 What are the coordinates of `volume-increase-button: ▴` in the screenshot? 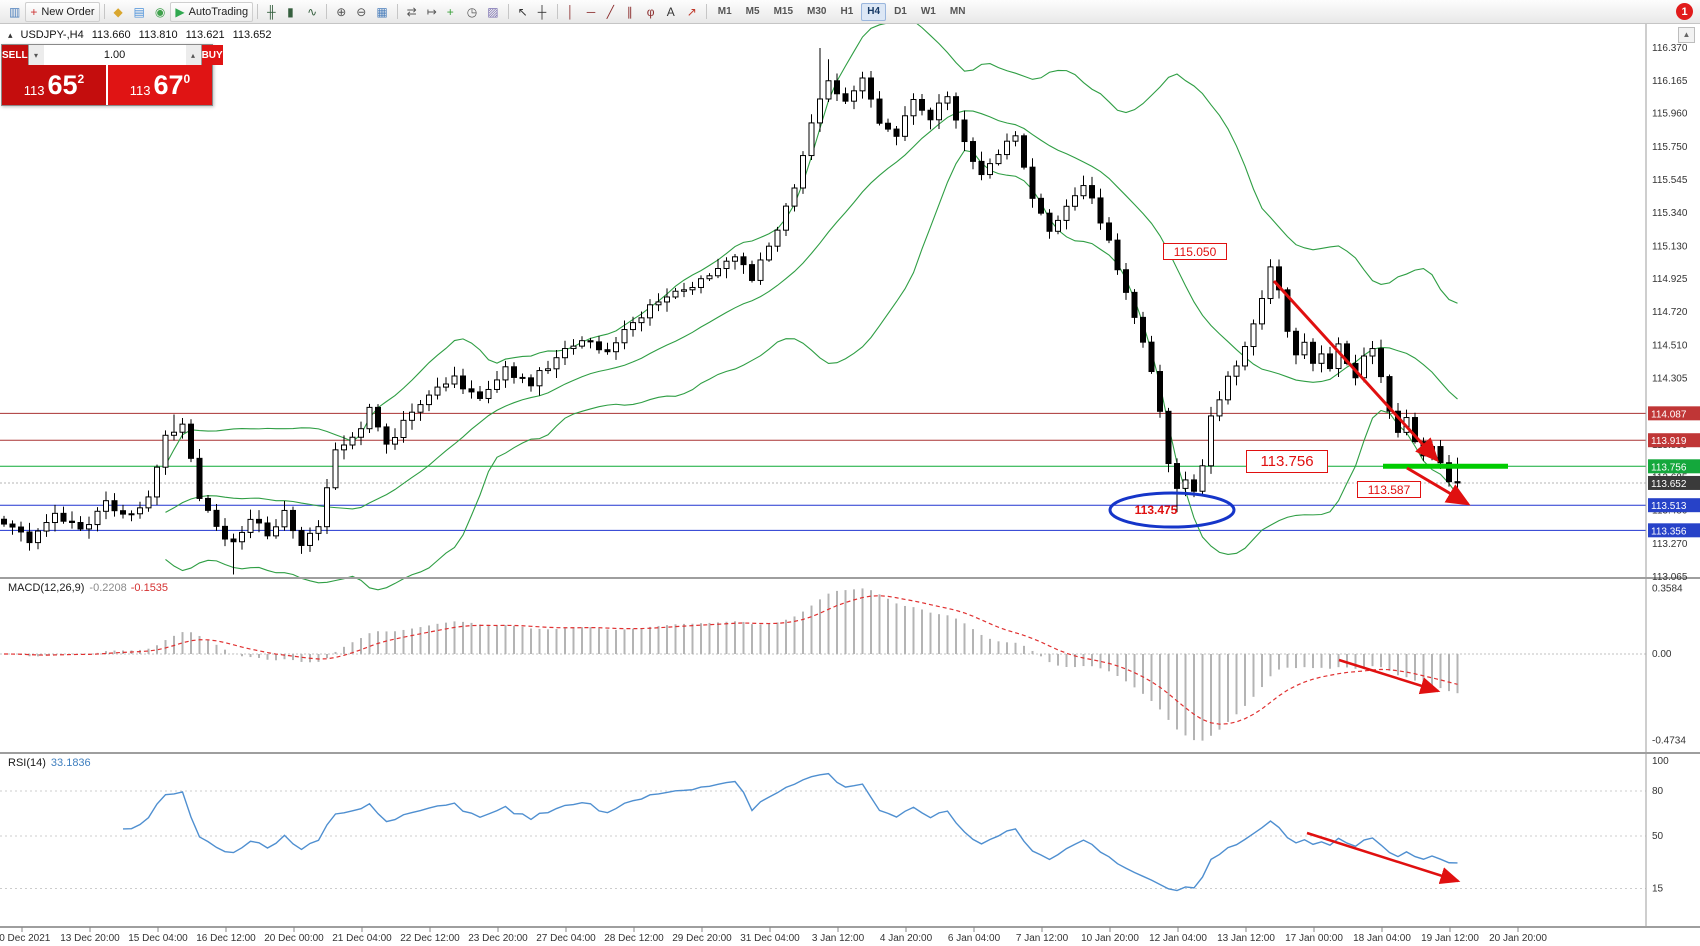 It's located at (193, 55).